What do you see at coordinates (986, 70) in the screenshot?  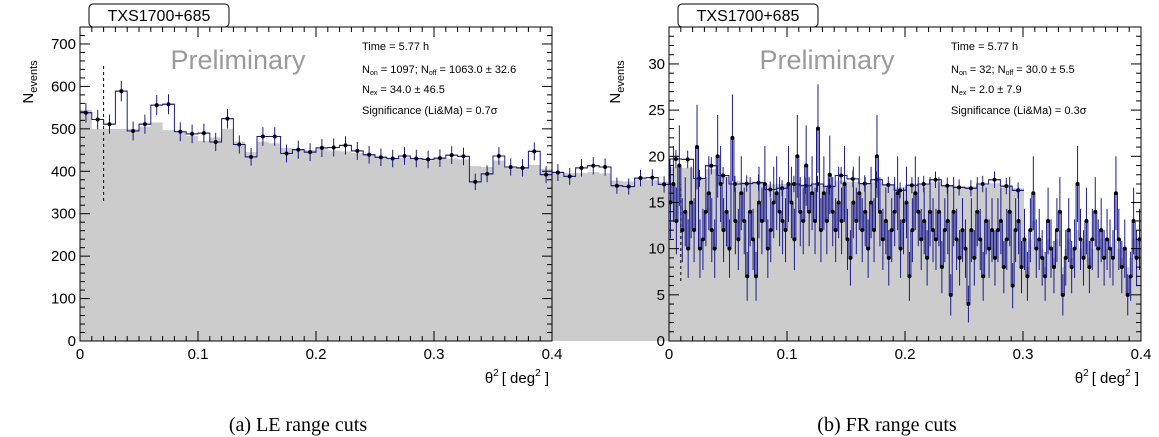 I see `non-value: = 32; N` at bounding box center [986, 70].